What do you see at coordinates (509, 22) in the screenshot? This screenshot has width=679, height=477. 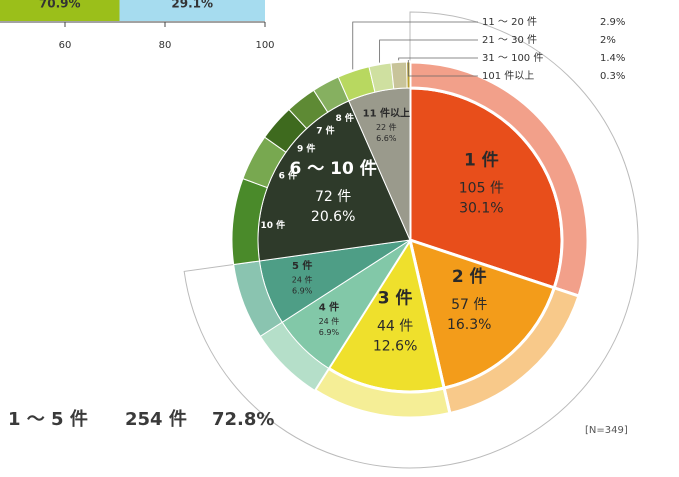 I see `ring-category-label: 11 ～ 20 件` at bounding box center [509, 22].